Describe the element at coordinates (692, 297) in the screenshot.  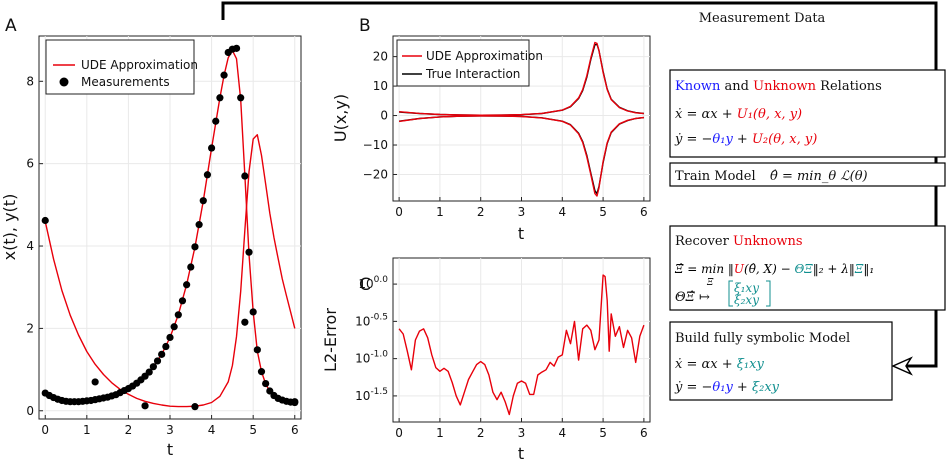
I see `eq-theta-xi: ΘΞ̂ ↦` at that location.